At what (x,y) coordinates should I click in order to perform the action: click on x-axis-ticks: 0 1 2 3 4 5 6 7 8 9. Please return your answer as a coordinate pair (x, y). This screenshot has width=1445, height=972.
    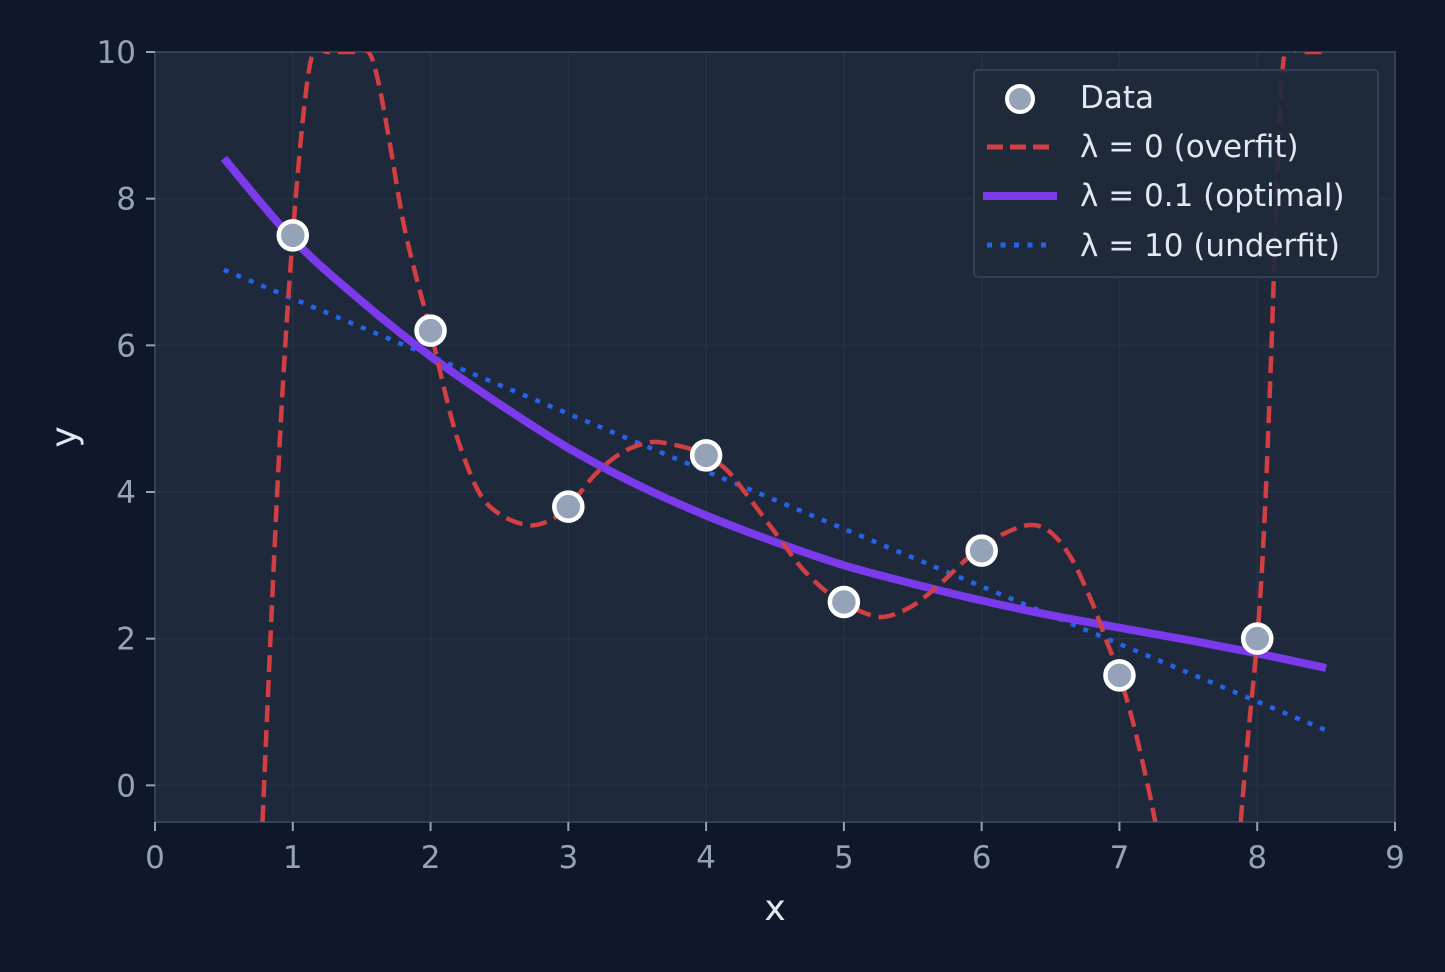
    Looking at the image, I should click on (775, 849).